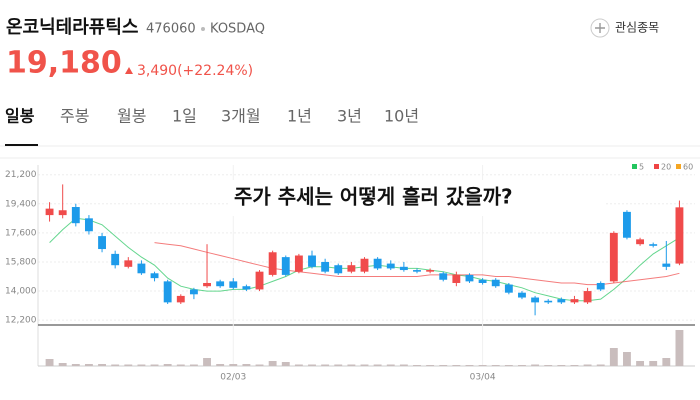 The image size is (700, 400). Describe the element at coordinates (131, 116) in the screenshot. I see `tab: 월봉` at that location.